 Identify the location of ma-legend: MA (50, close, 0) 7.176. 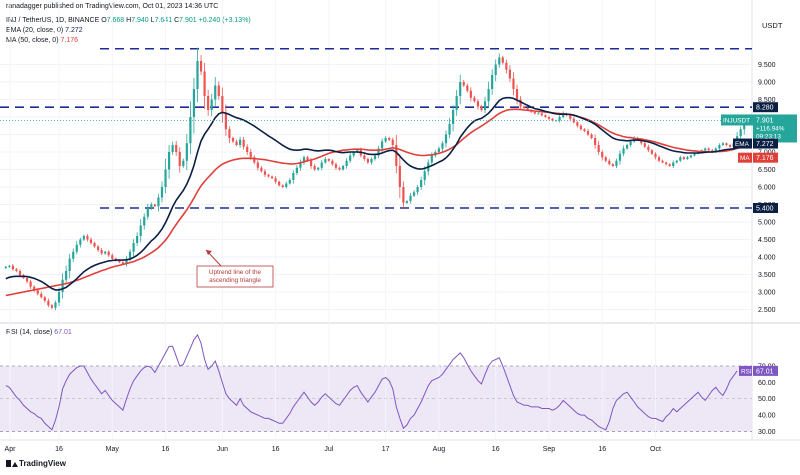
(42, 40).